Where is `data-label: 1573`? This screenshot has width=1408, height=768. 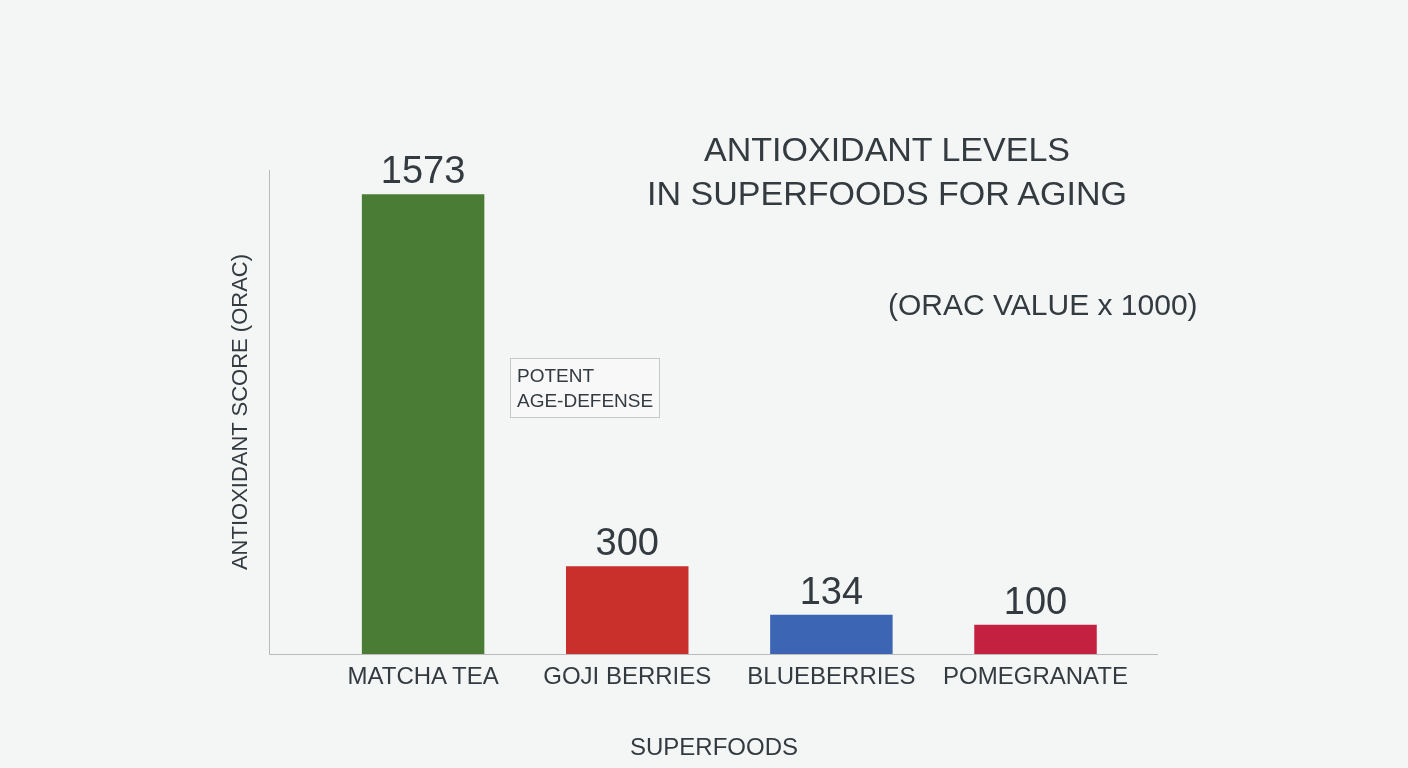
data-label: 1573 is located at coordinates (423, 170).